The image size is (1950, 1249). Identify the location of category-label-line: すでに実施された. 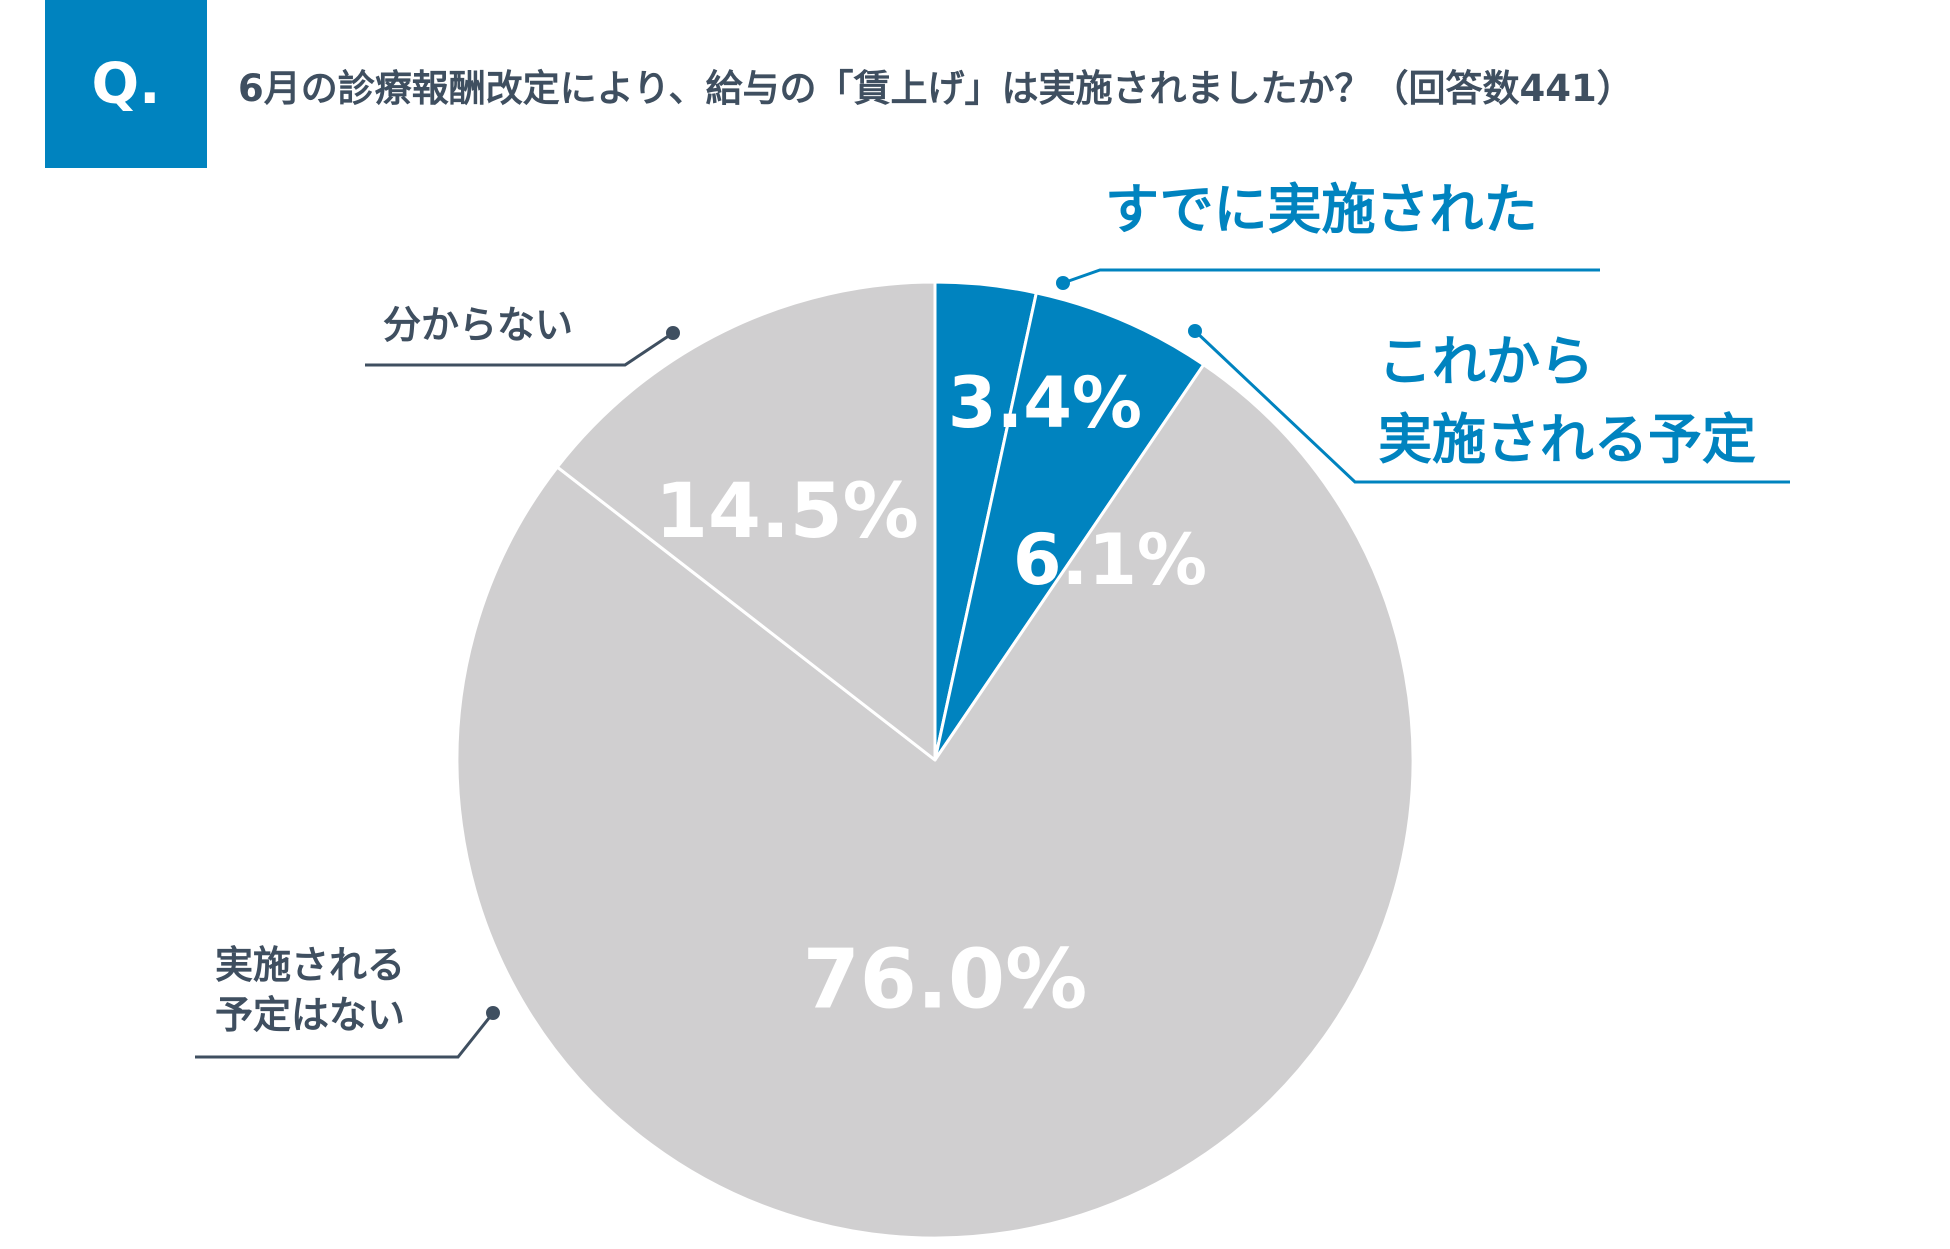
(1321, 209).